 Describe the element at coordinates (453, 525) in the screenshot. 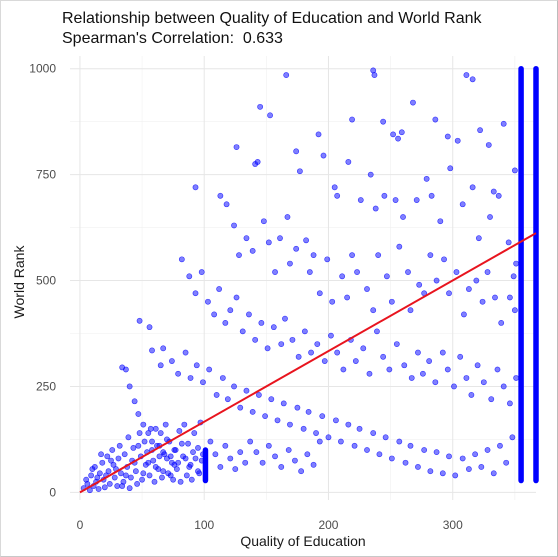

I see `x-tick-label: 300` at that location.